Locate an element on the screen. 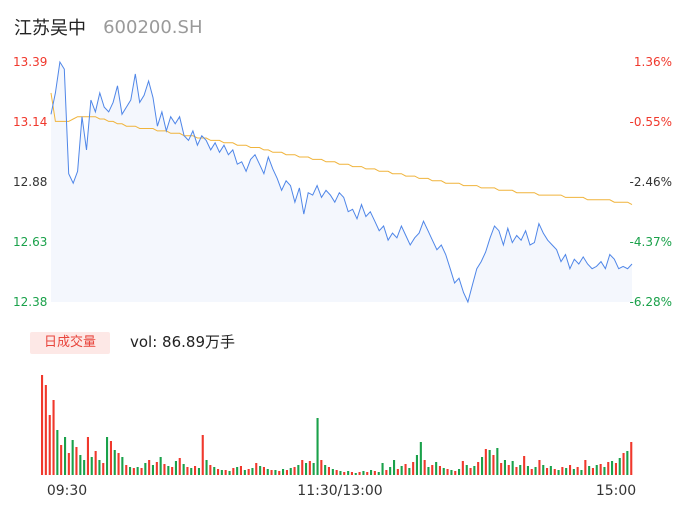 The width and height of the screenshot is (686, 524). percent-tick-label: -2.46% is located at coordinates (651, 182).